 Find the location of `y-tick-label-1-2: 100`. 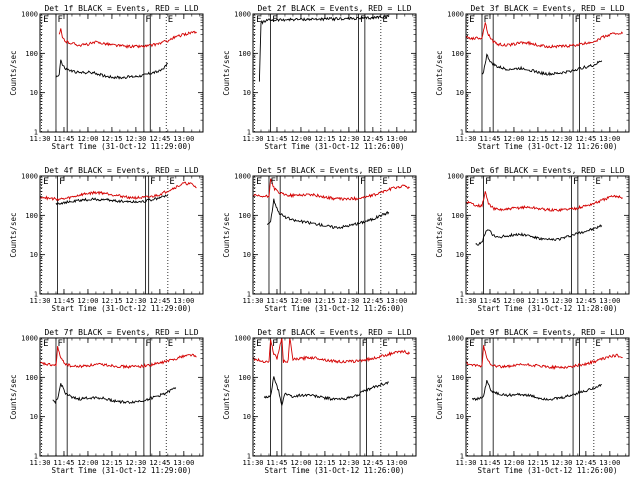

y-tick-label-1-2: 100 is located at coordinates (31, 54).